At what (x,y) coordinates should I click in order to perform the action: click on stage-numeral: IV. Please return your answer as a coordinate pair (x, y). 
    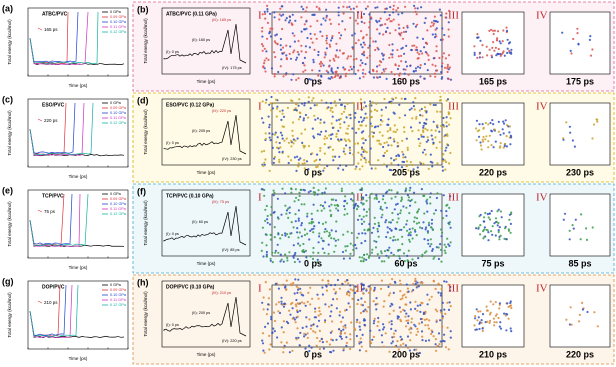
    Looking at the image, I should click on (542, 107).